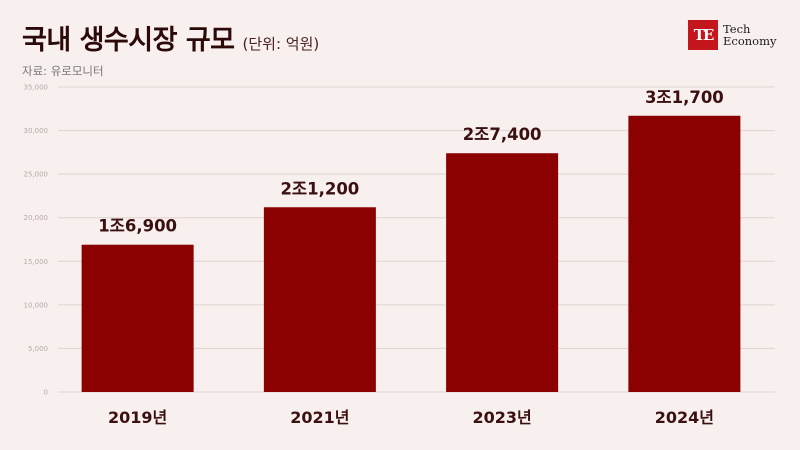 The image size is (800, 450). Describe the element at coordinates (502, 134) in the screenshot. I see `bar-value-label: 2조7,400` at that location.